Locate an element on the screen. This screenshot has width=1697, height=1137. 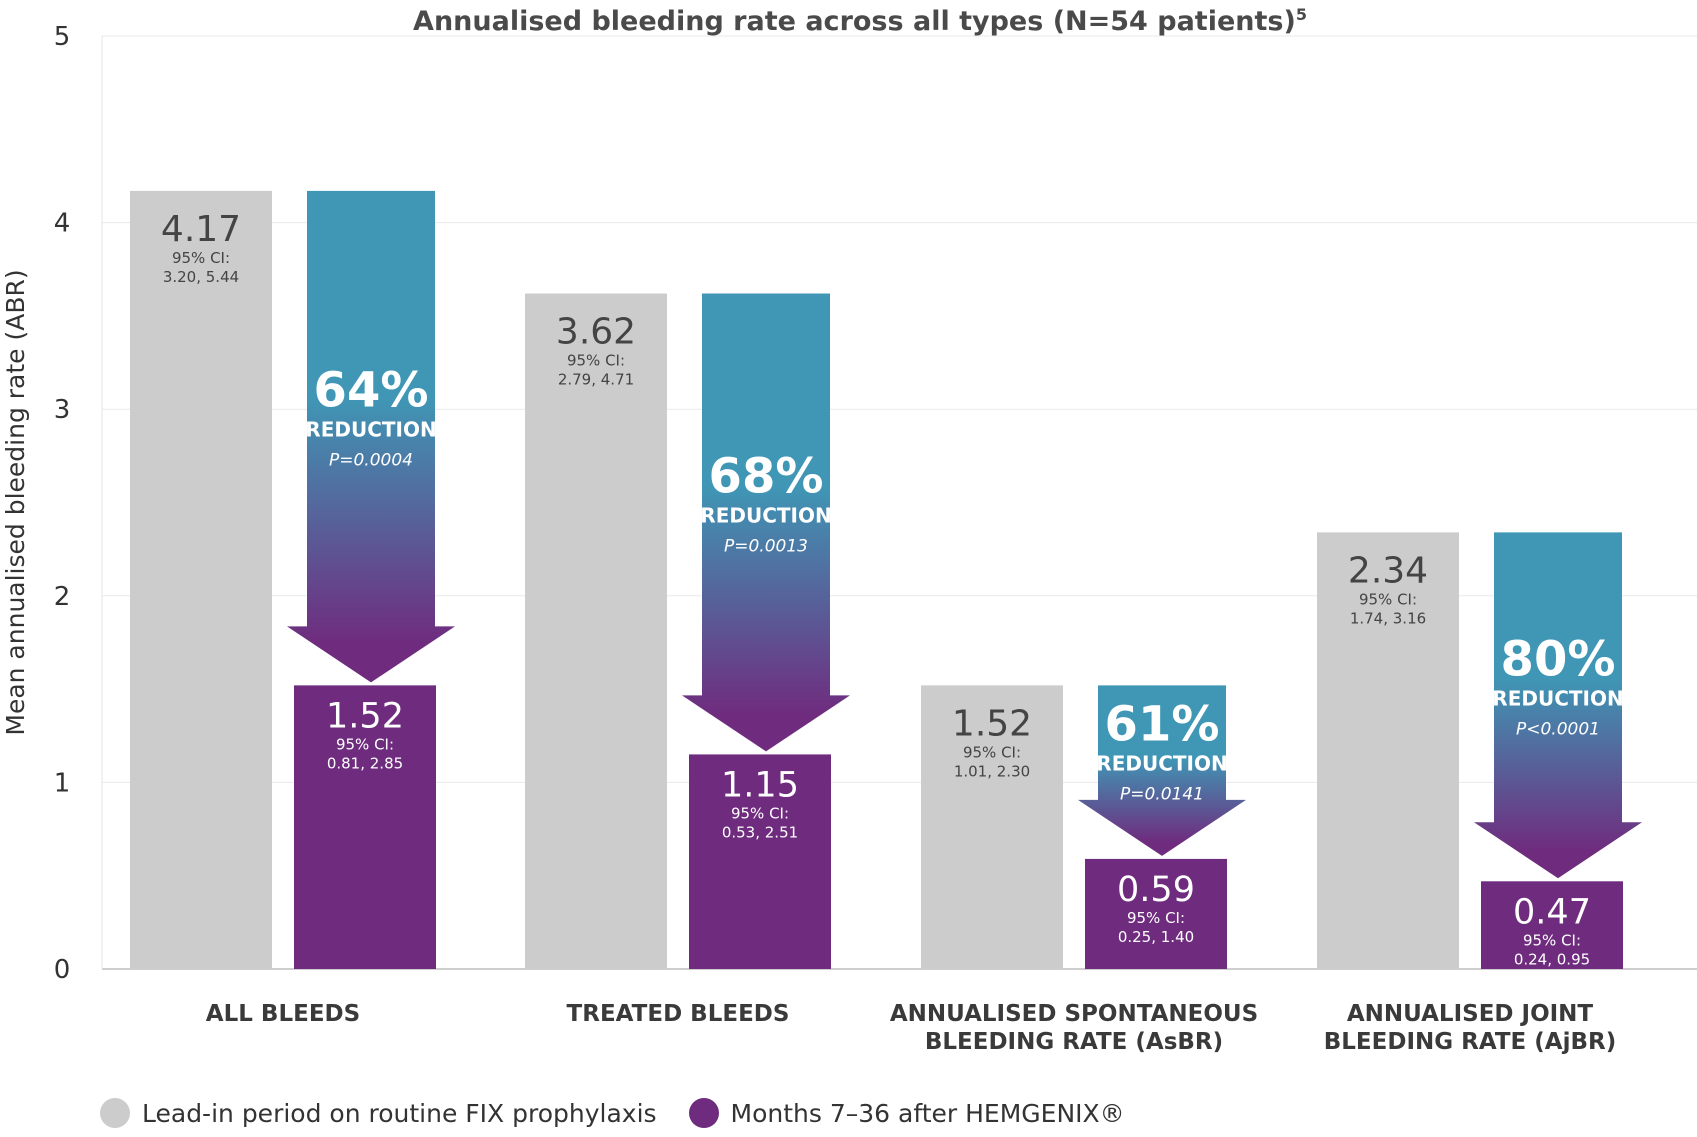
y-tick-label-0: 0 is located at coordinates (62, 970).